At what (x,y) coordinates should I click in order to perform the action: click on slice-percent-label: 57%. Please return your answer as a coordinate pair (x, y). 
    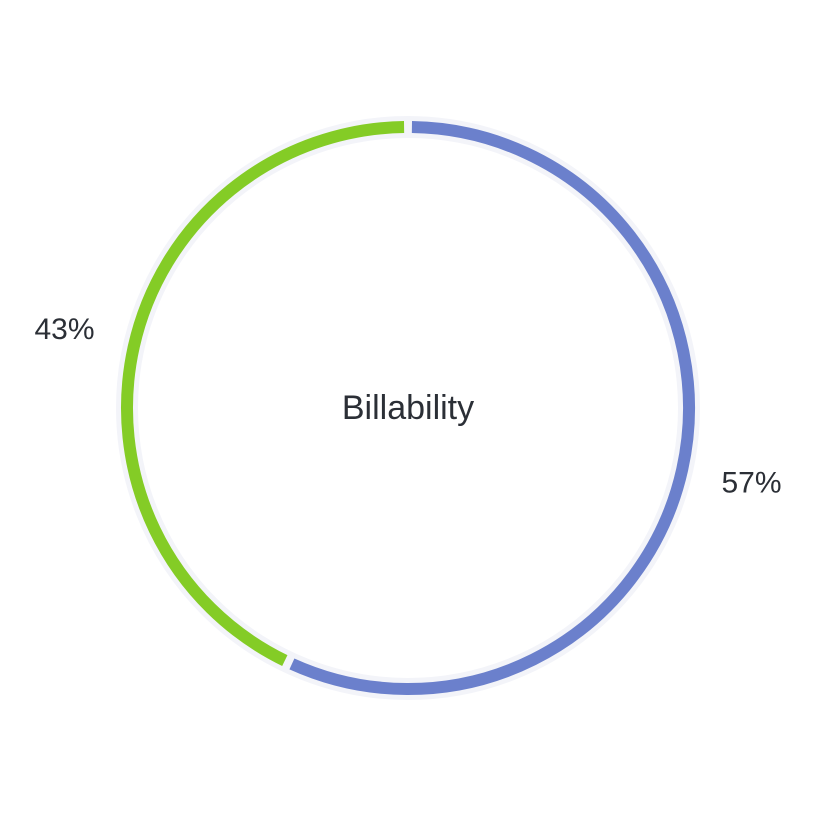
    Looking at the image, I should click on (751, 483).